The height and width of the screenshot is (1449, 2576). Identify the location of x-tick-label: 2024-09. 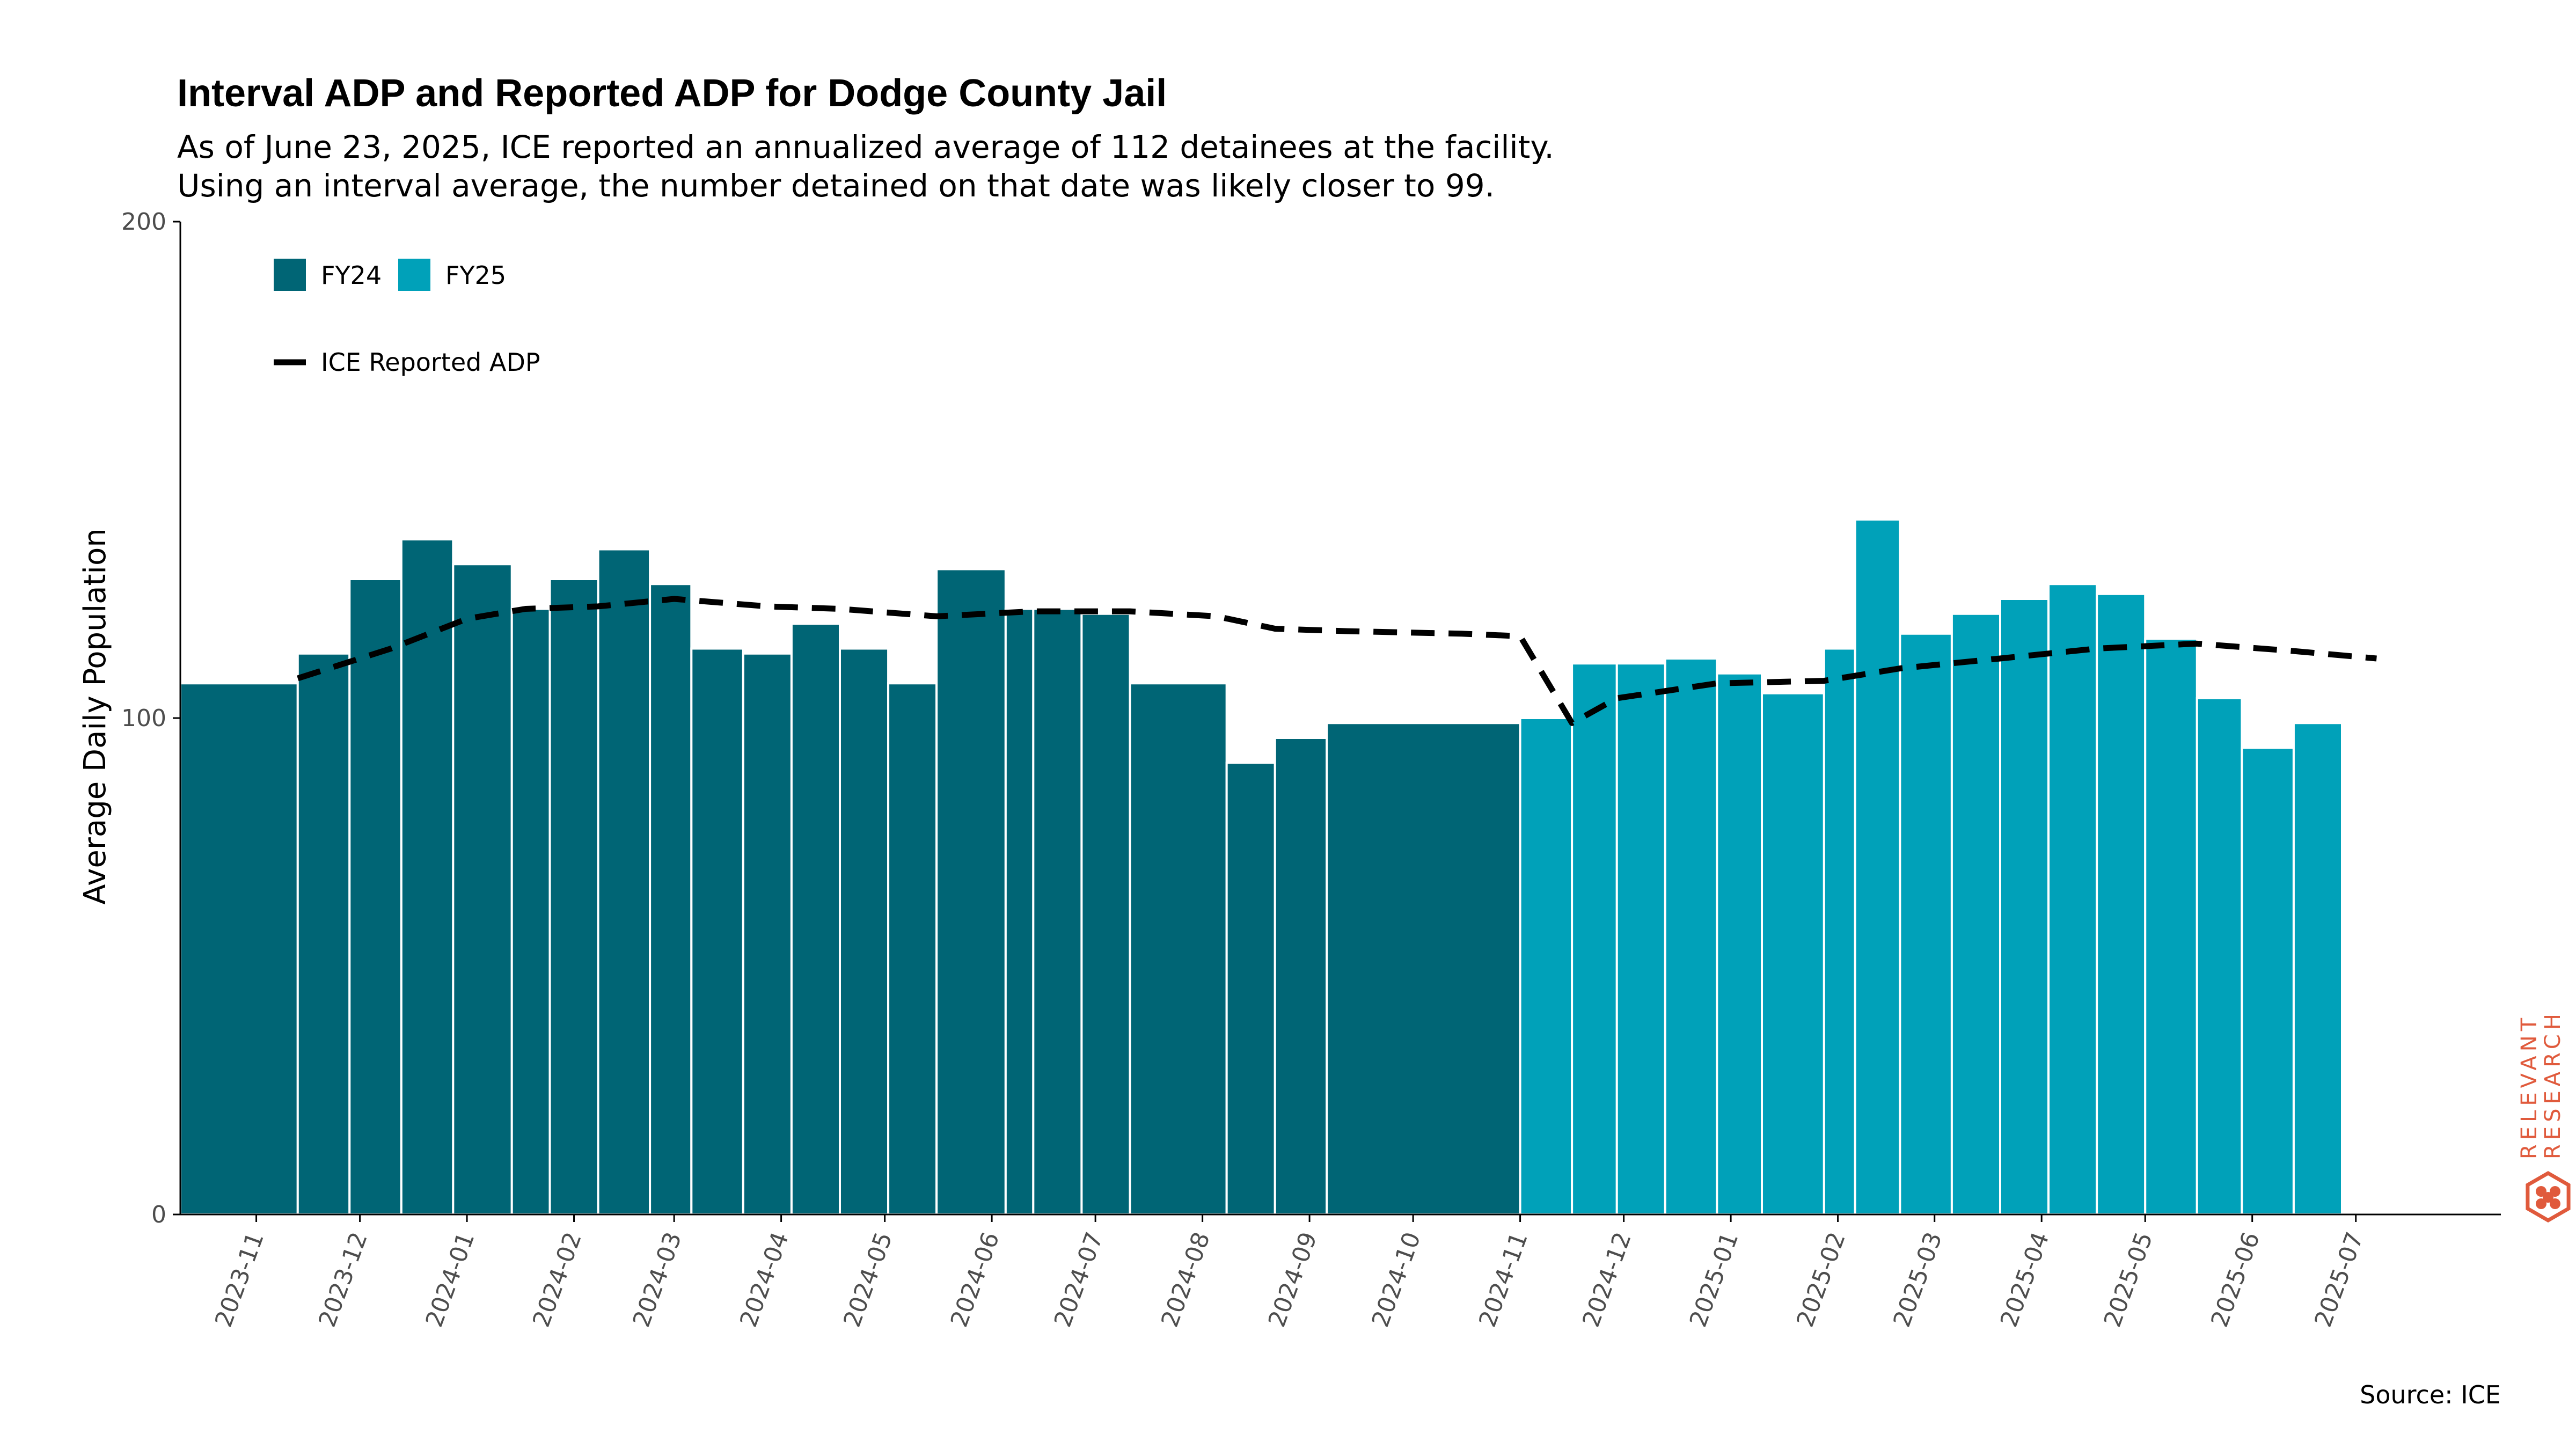
(1293, 1279).